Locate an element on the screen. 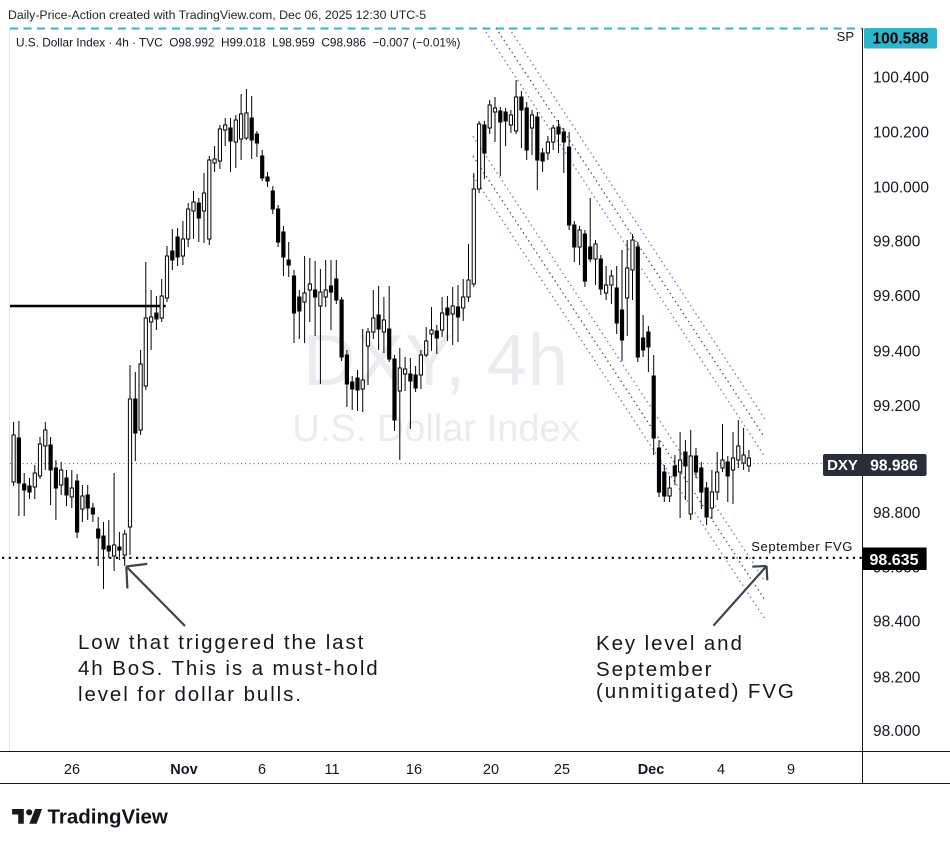  svg-text: 4 is located at coordinates (721, 770).